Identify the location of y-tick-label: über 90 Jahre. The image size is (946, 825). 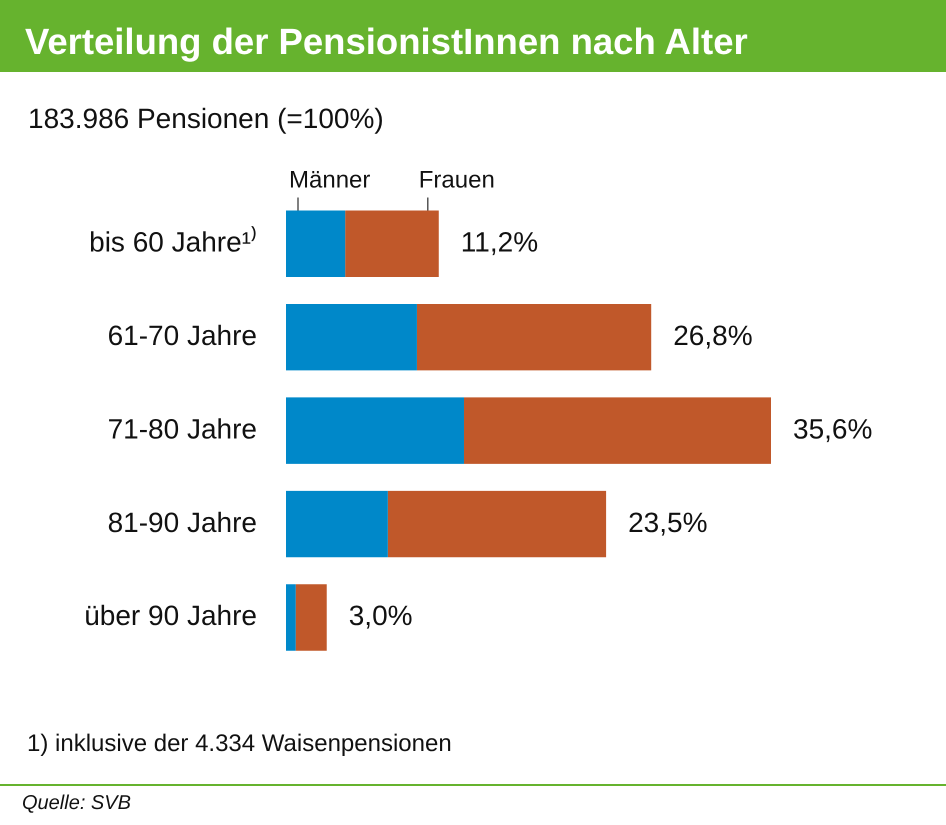
(170, 616).